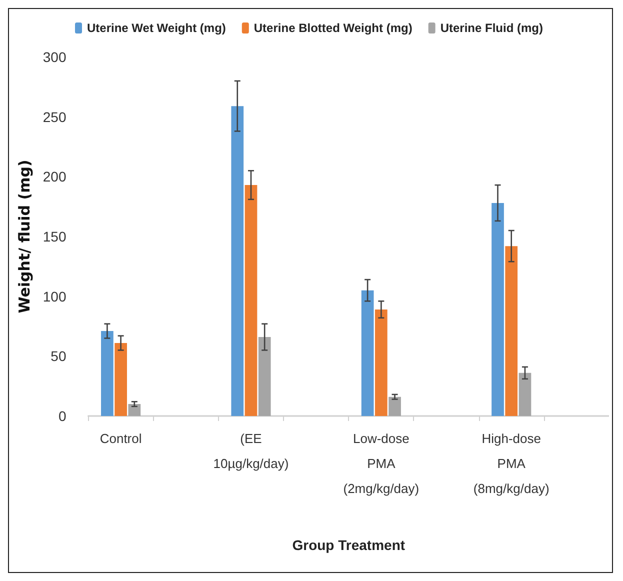  I want to click on y-tick-label: 250, so click(54, 116).